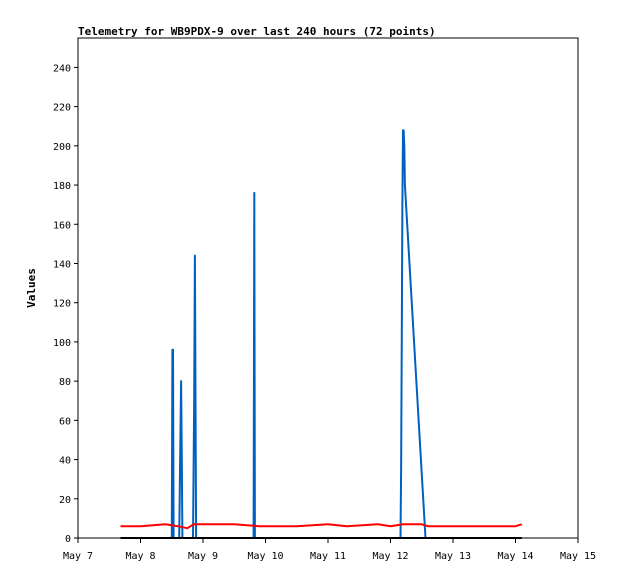 This screenshot has height=579, width=618. Describe the element at coordinates (68, 539) in the screenshot. I see `y-tick-label: 0` at that location.